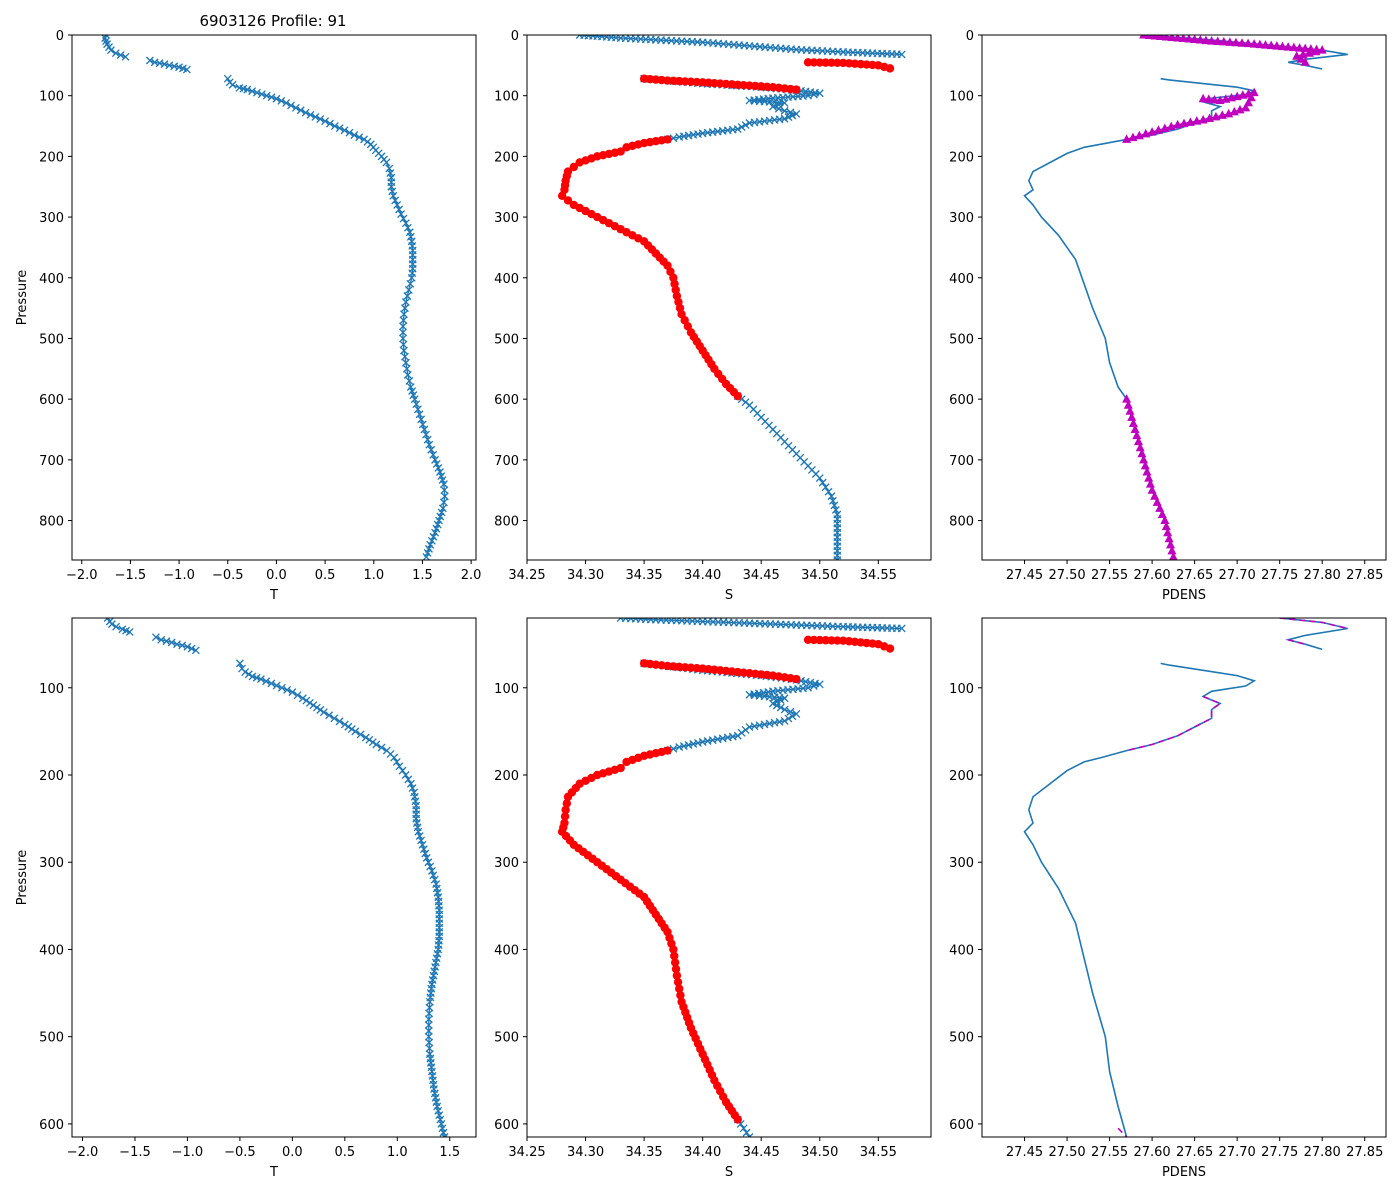  I want to click on y-tick-label: 200, so click(961, 776).